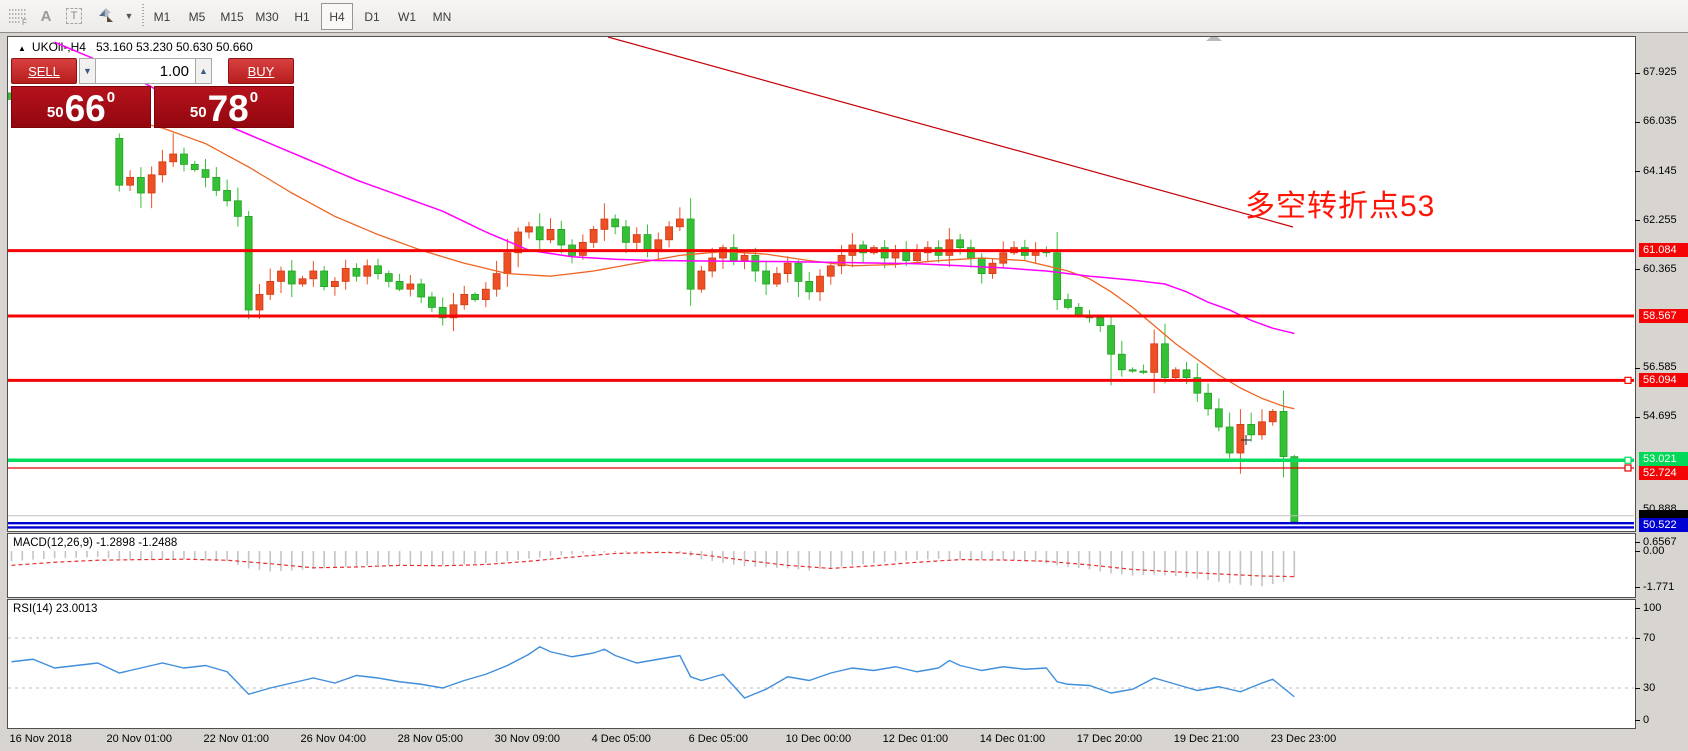  What do you see at coordinates (1663, 459) in the screenshot?
I see `hline-price-label: 53.021` at bounding box center [1663, 459].